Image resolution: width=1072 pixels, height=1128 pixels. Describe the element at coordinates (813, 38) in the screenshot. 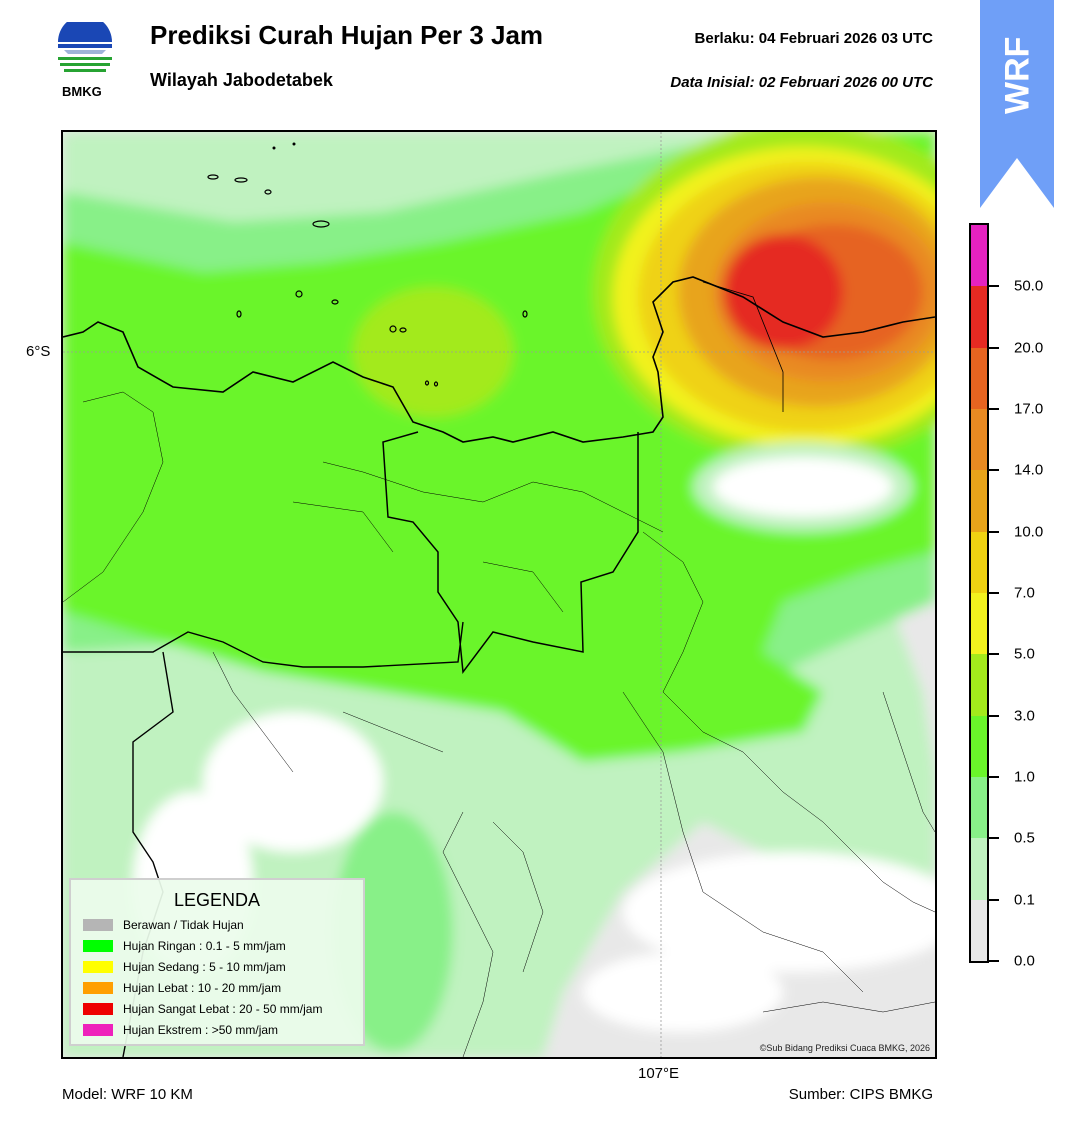

I see `valid-time-label: Berlaku: 04 Februari 2026 03 UTC` at that location.